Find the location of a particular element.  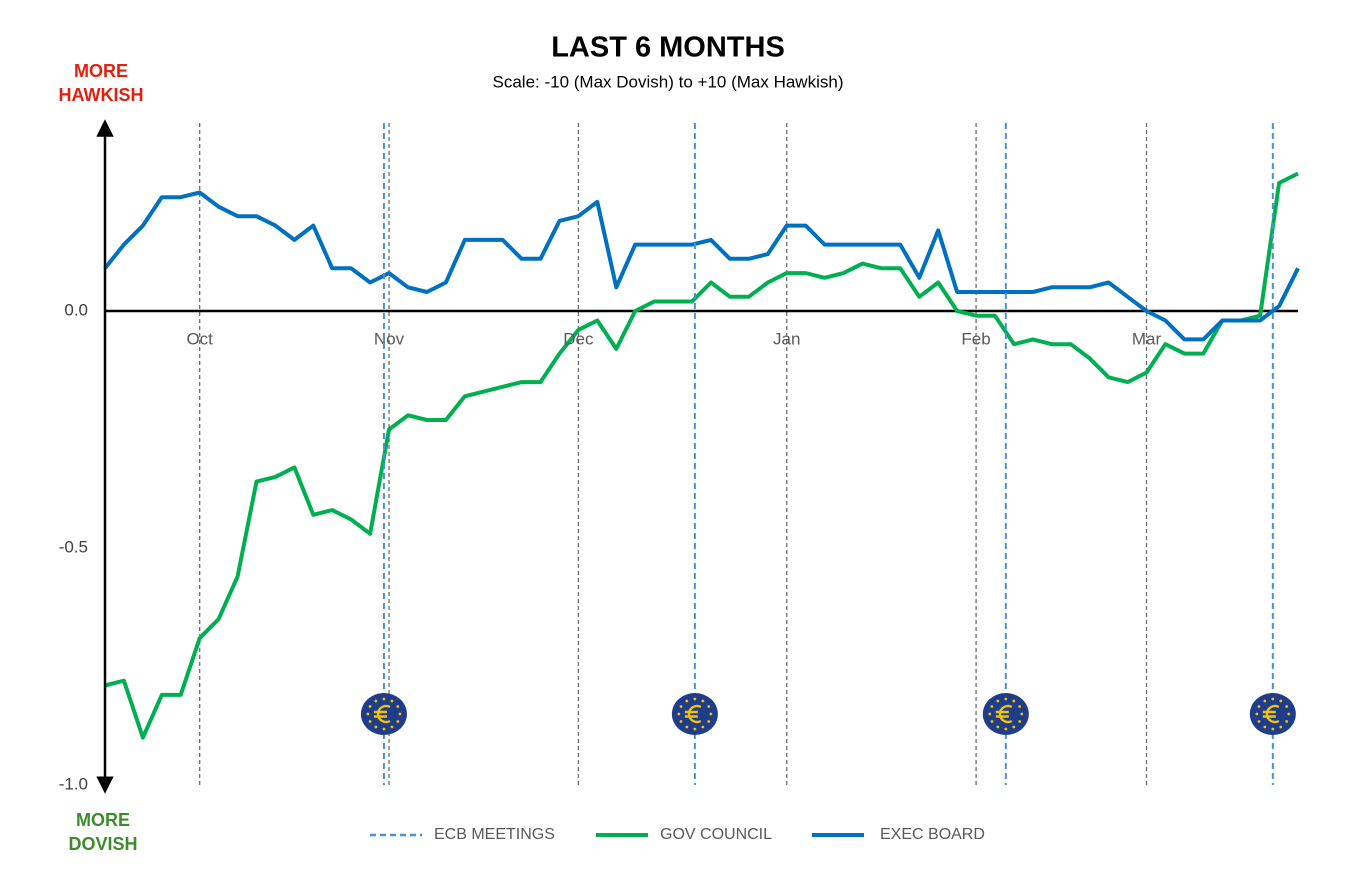

x-tick-label: Jan is located at coordinates (786, 338).